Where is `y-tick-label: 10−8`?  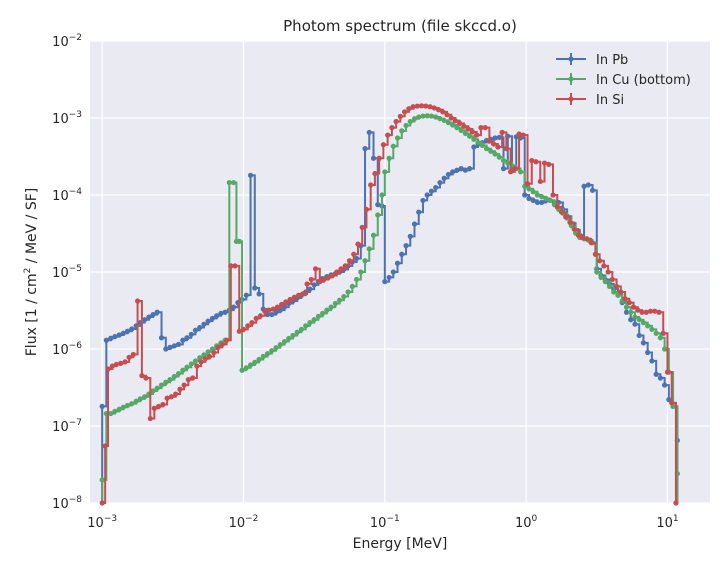 y-tick-label: 10−8 is located at coordinates (67, 503).